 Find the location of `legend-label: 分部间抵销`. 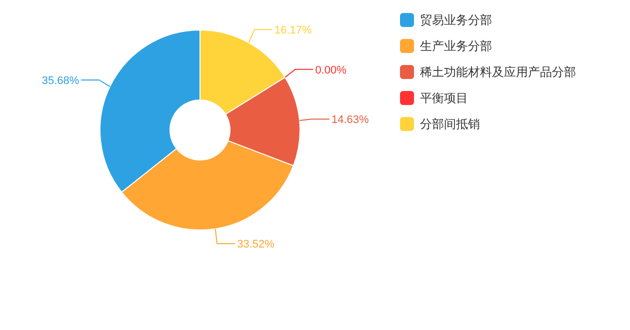

legend-label: 分部间抵销 is located at coordinates (450, 124).